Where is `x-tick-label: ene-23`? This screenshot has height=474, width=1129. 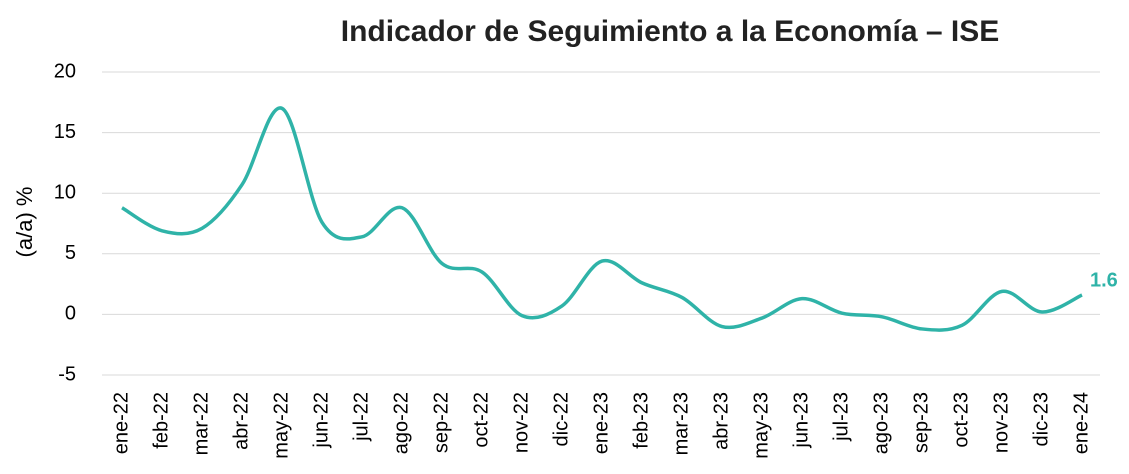 x-tick-label: ene-23 is located at coordinates (601, 423).